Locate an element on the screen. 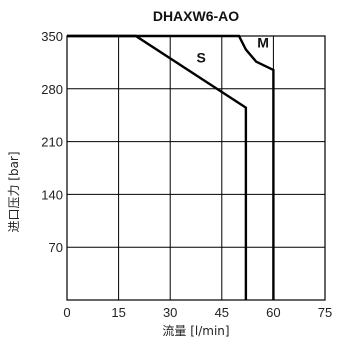 The width and height of the screenshot is (339, 349). y-tick-label: 210 is located at coordinates (52, 142).